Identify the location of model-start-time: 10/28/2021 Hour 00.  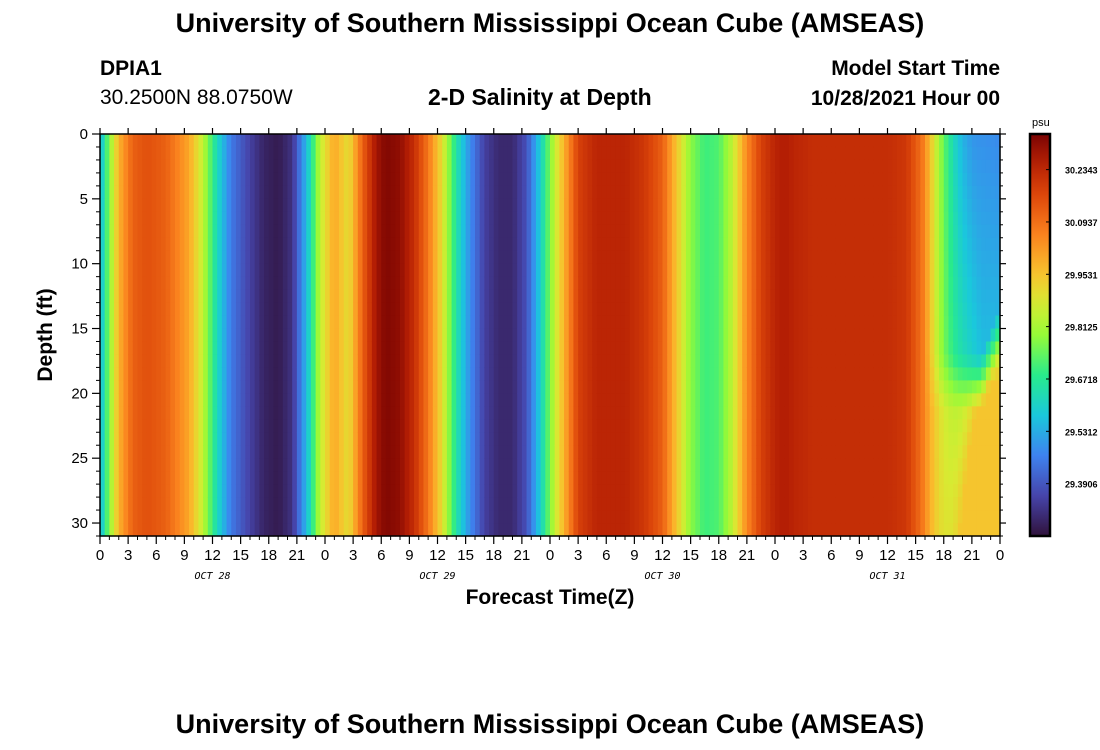
(905, 98).